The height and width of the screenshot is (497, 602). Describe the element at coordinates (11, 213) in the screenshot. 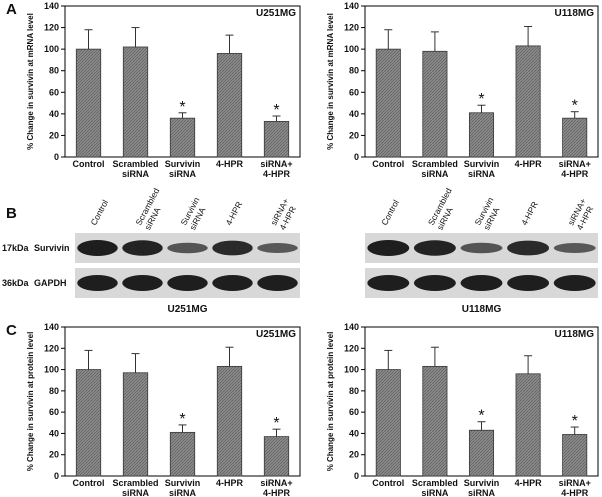

I see `panel-label: B` at that location.